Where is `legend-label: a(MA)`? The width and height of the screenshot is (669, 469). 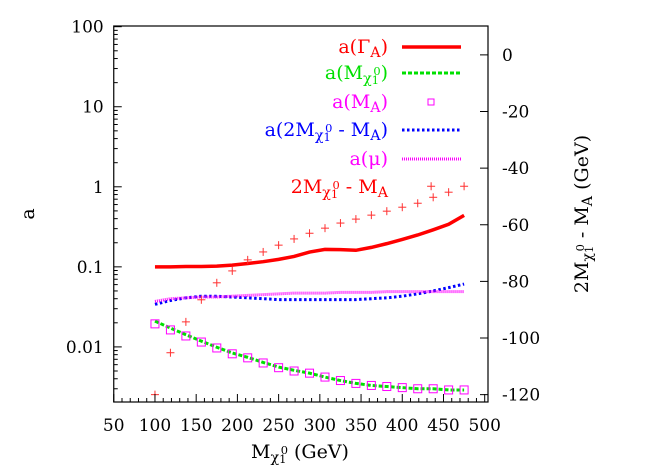 legend-label: a(MA) is located at coordinates (360, 103).